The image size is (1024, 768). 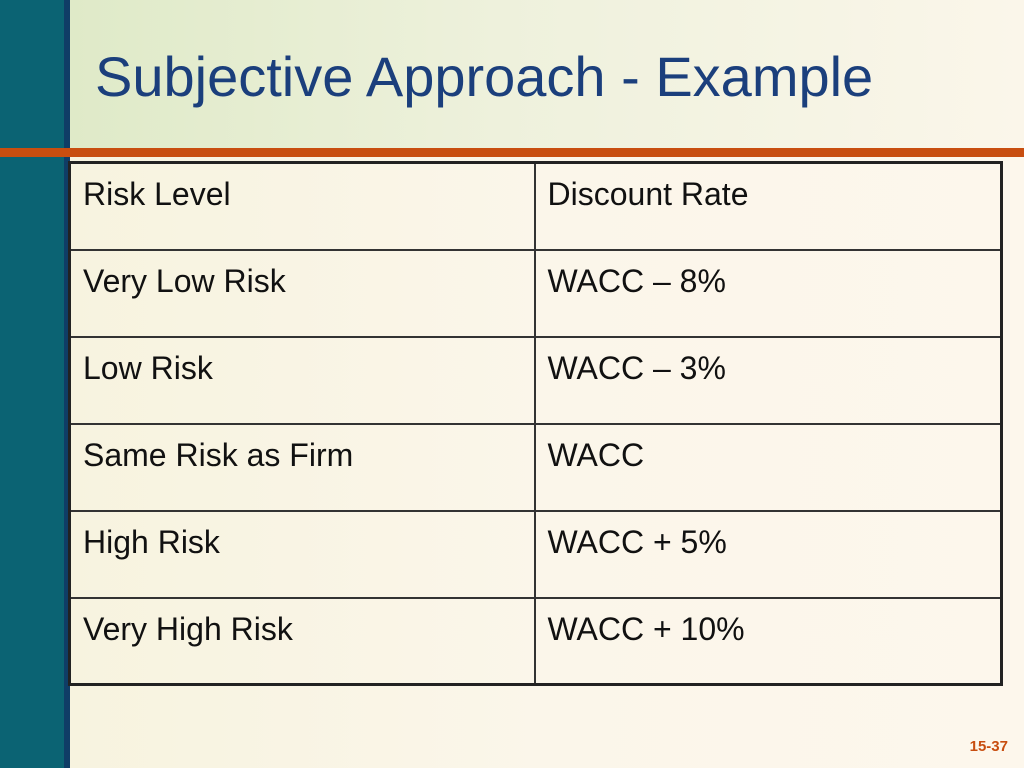 I want to click on risk-level-cell: Same Risk as Firm, so click(x=302, y=467).